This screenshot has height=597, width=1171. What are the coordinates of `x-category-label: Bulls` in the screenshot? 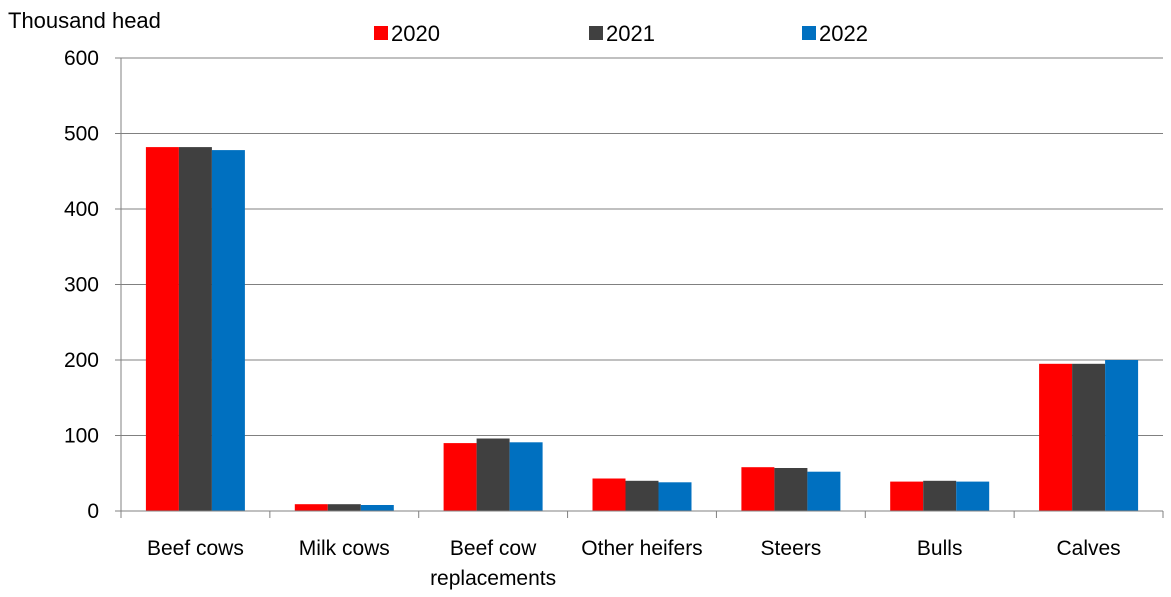 It's located at (940, 548).